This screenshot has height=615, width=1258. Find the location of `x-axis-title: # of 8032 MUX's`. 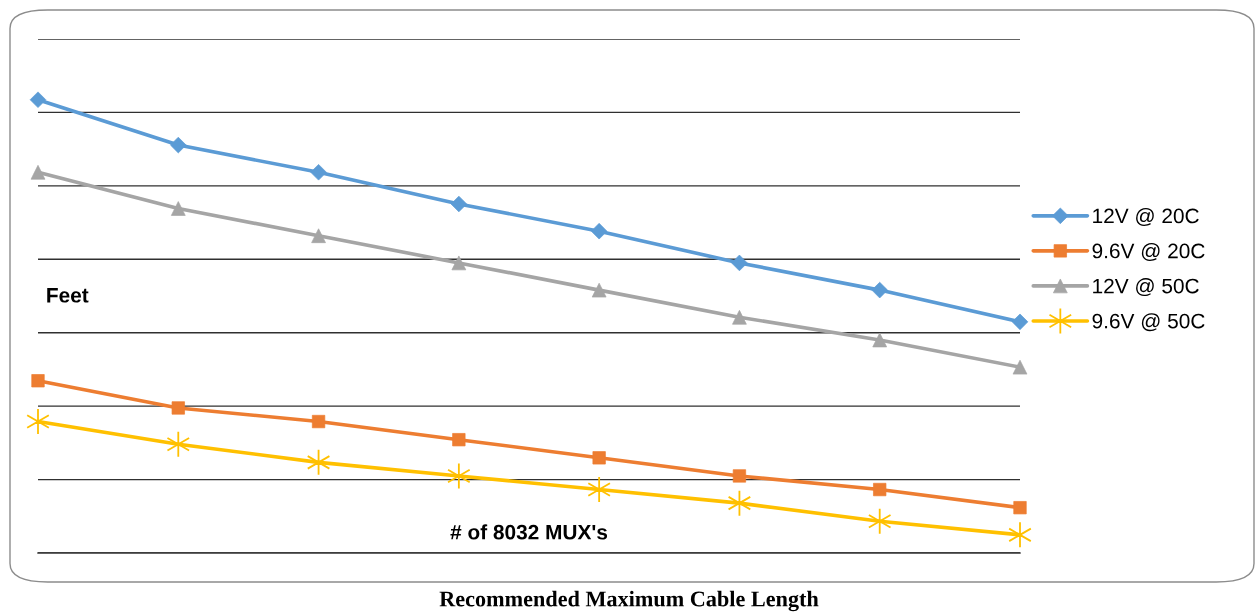

x-axis-title: # of 8032 MUX's is located at coordinates (529, 532).